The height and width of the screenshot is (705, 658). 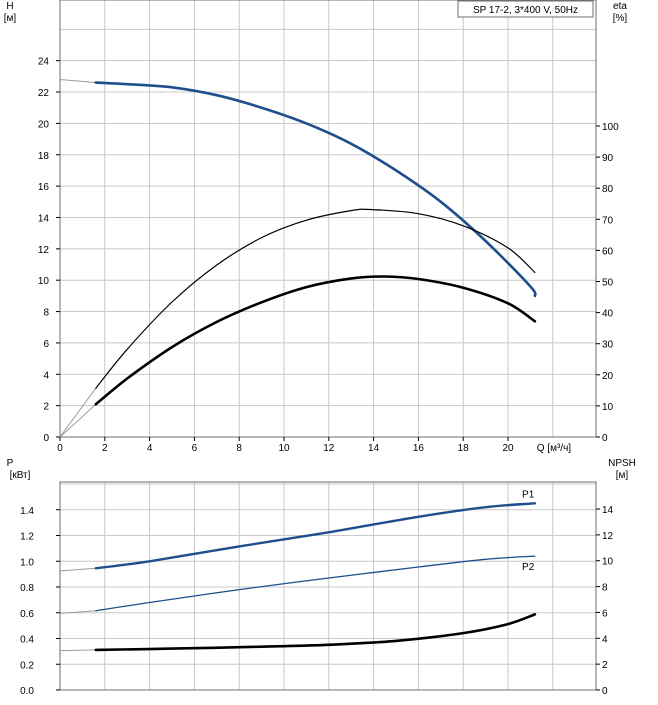 I want to click on p2-curve-extension, so click(x=77, y=612).